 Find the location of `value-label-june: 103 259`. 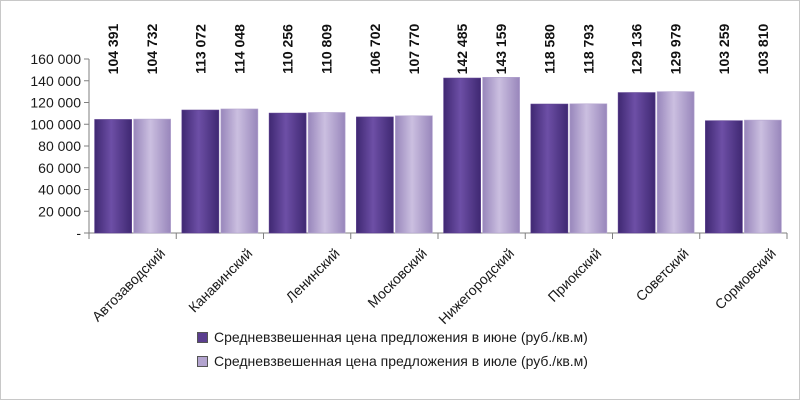

value-label-june: 103 259 is located at coordinates (724, 48).